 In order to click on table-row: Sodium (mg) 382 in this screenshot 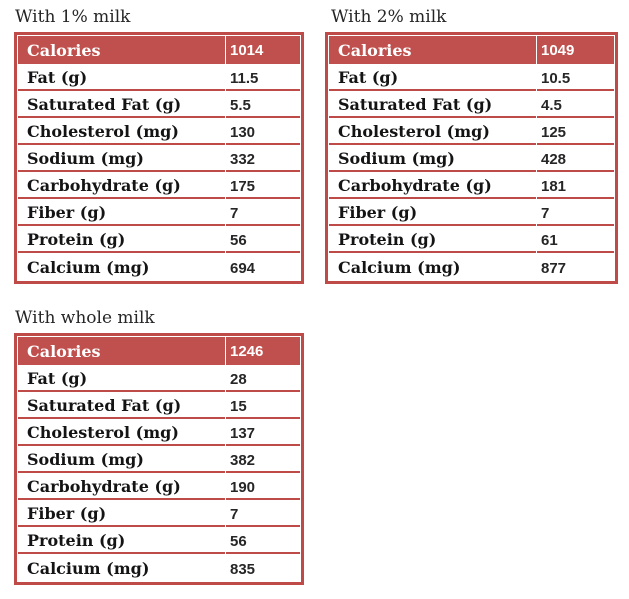, I will do `click(159, 460)`.